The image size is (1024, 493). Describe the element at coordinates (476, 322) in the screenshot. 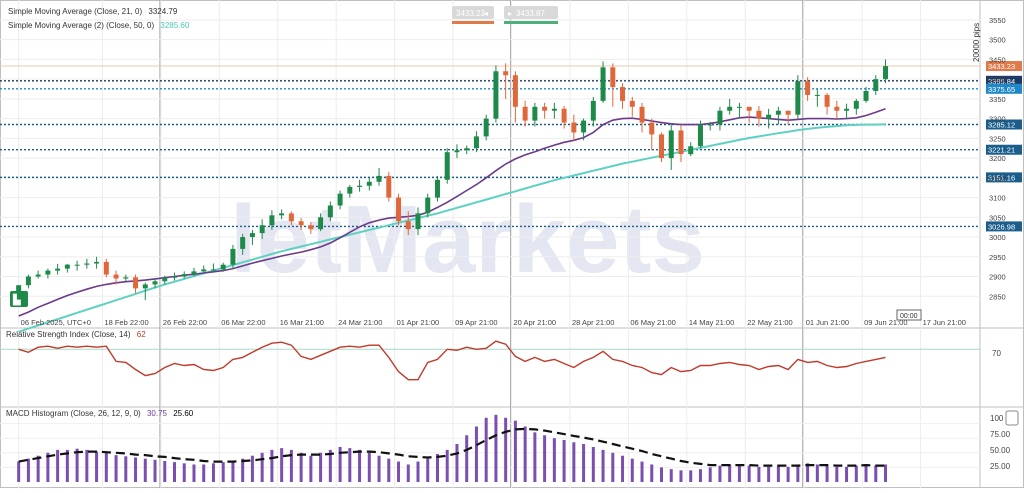

I see `date-label: 09 Apr 21:00` at that location.